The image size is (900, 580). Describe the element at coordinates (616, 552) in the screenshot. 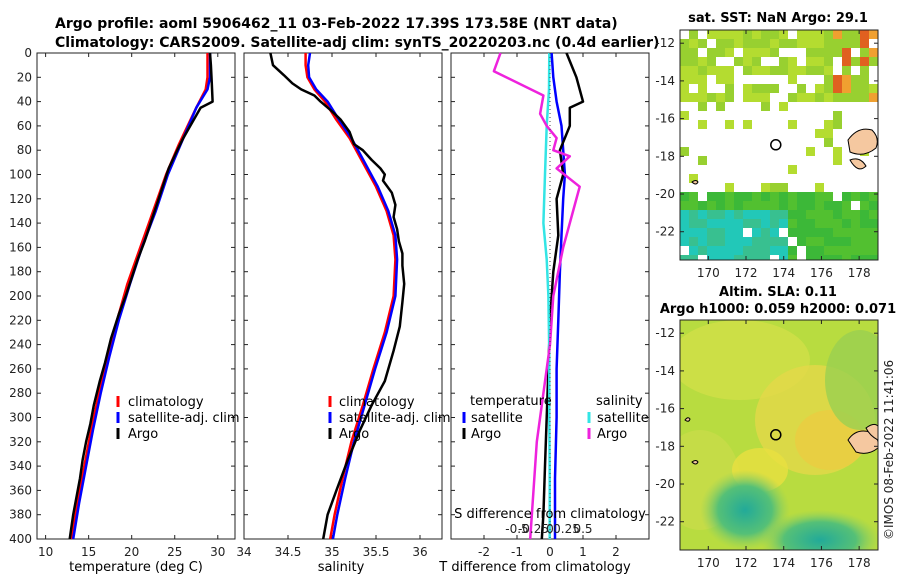

I see `x-tick-label: 2` at that location.